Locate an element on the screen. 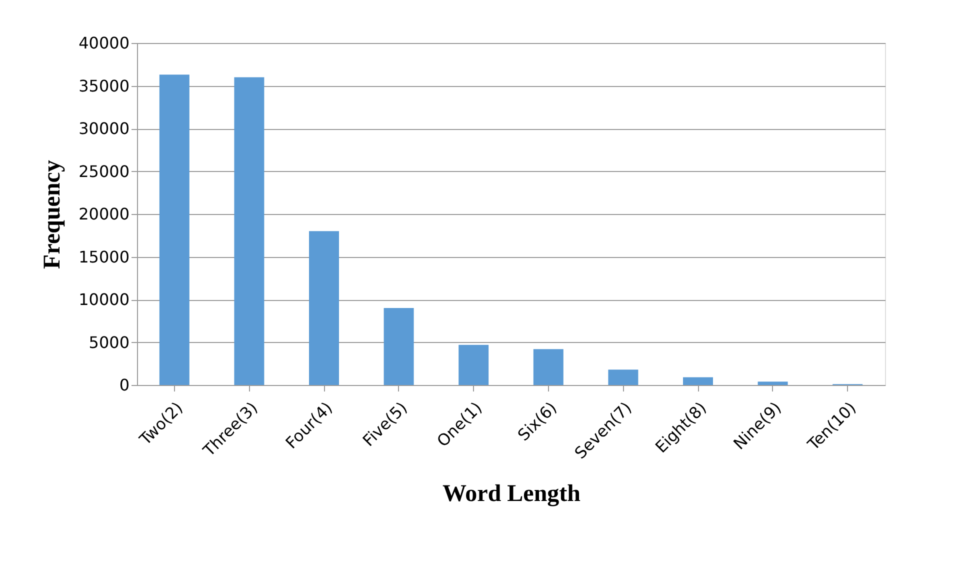 The height and width of the screenshot is (585, 960). y-tick-label: 5000 is located at coordinates (109, 342).